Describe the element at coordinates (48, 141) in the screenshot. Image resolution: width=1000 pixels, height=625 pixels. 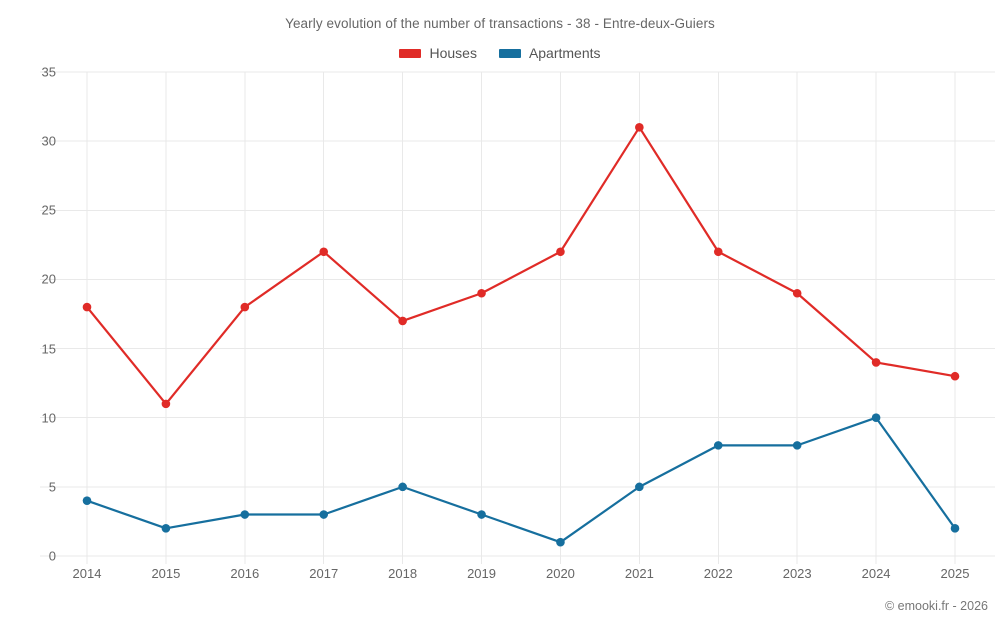
I see `y-tick-label: 30` at that location.